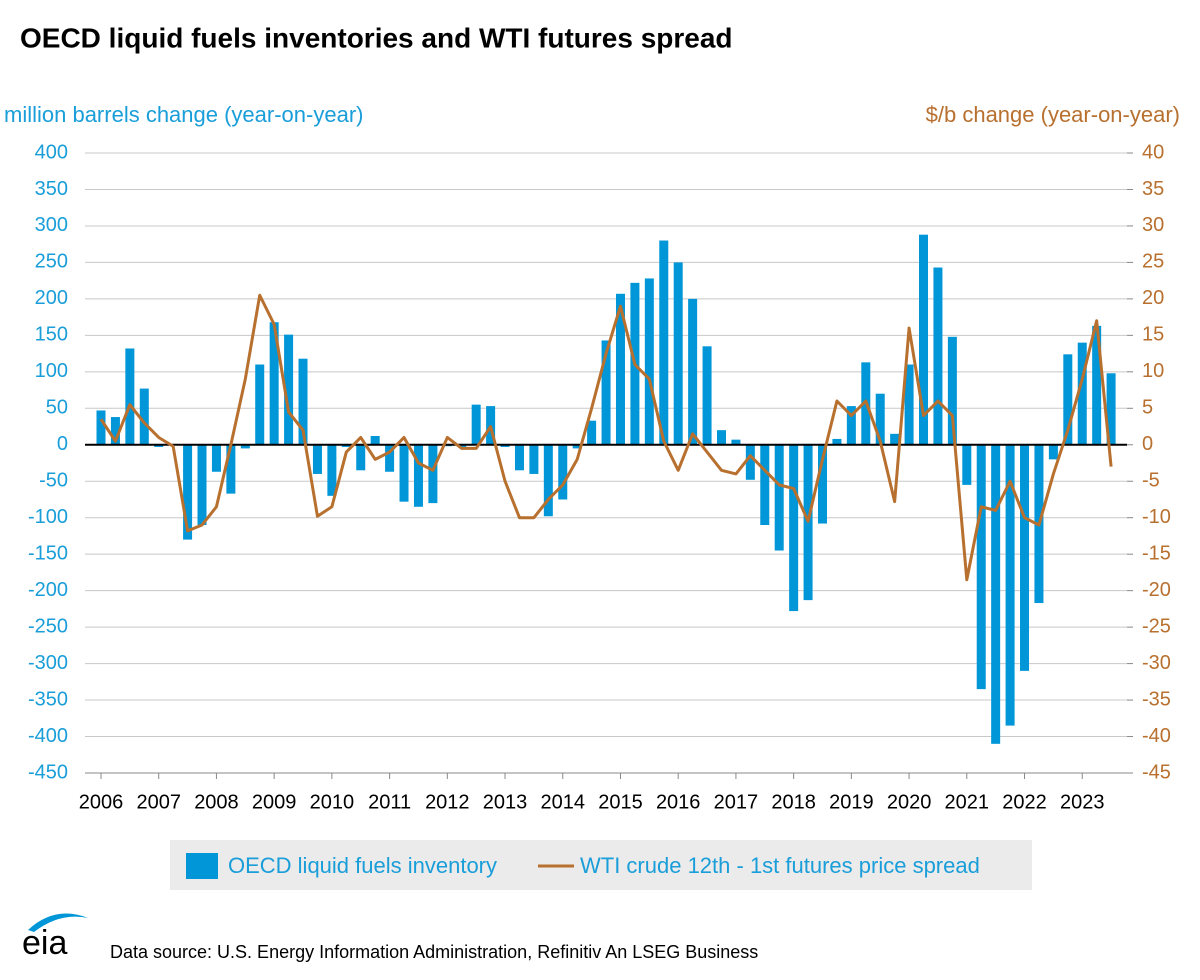  Describe the element at coordinates (793, 802) in the screenshot. I see `x-tick-label: 2018` at that location.